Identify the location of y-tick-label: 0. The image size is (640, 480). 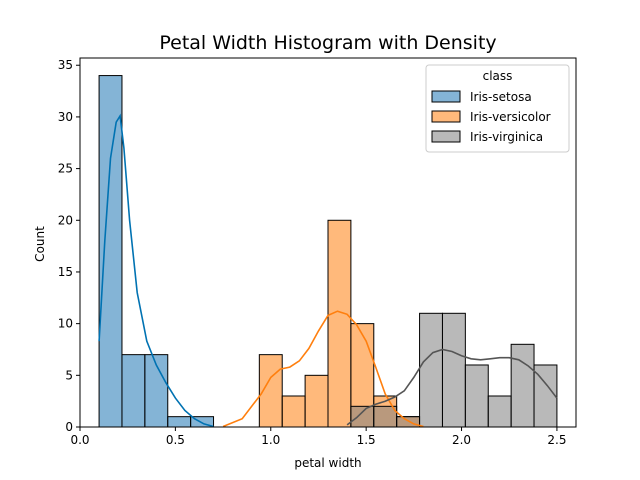
(69, 427).